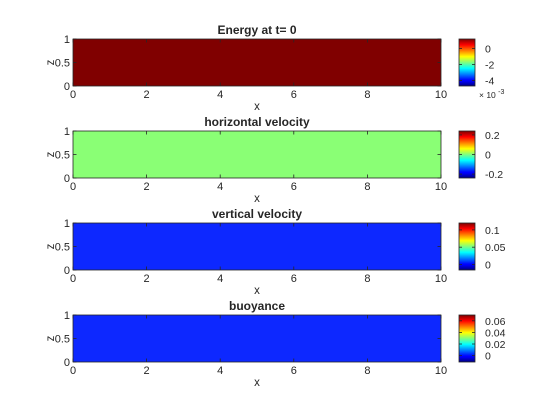  I want to click on colorbar-tick-label: 0.06, so click(495, 322).